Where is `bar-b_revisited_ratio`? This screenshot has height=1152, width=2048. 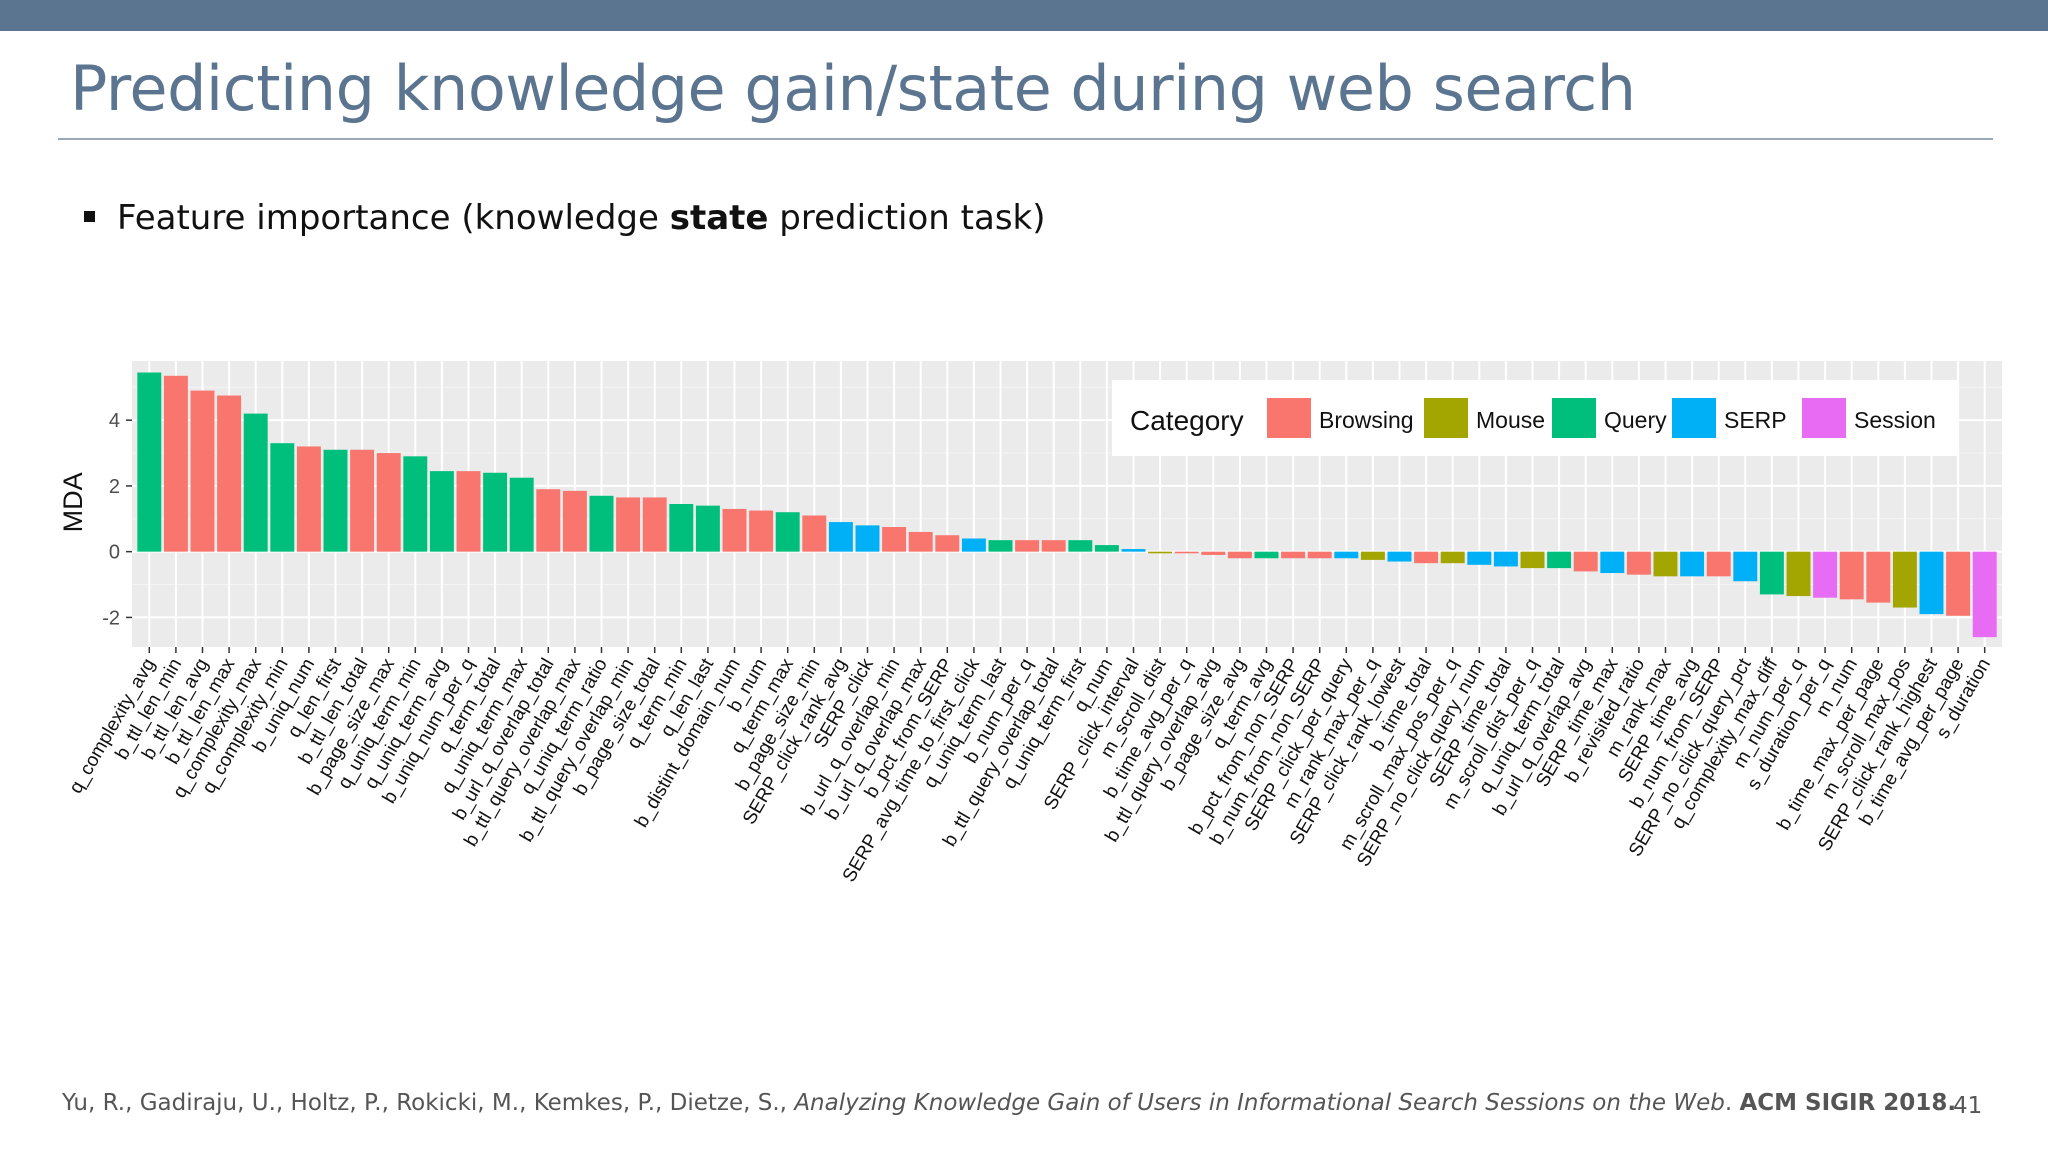 bar-b_revisited_ratio is located at coordinates (1638, 563).